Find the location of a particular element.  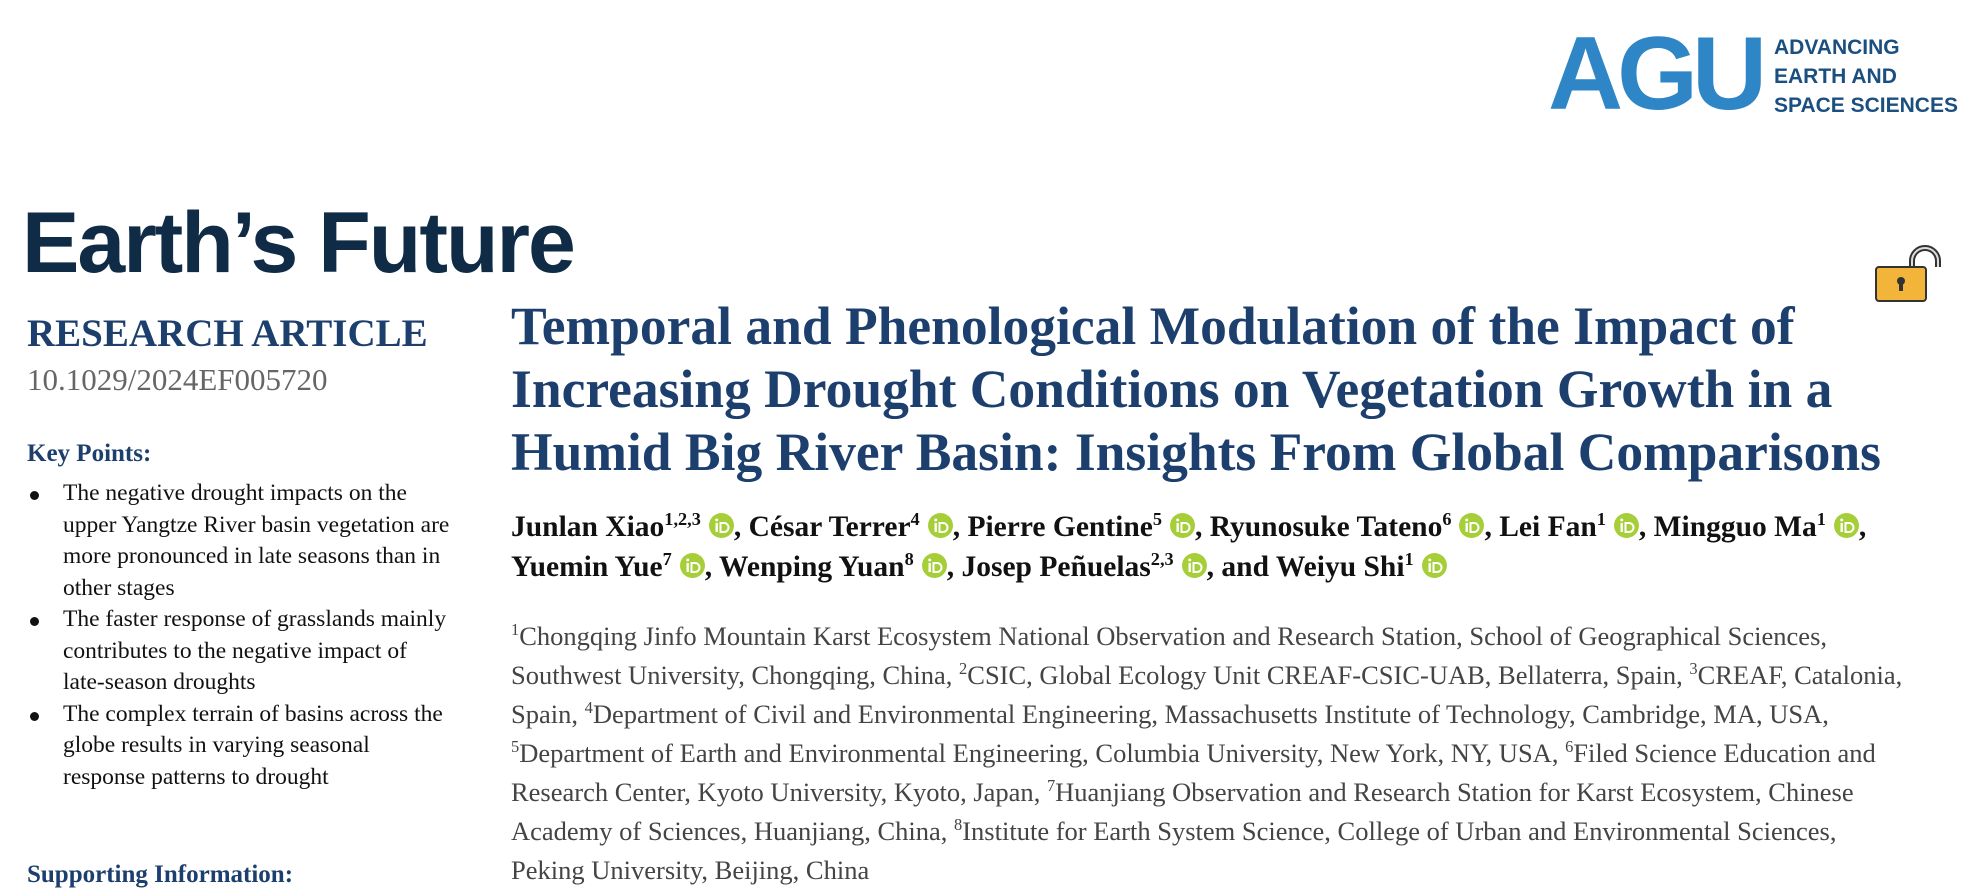

author-affiliation: 8 is located at coordinates (909, 559).